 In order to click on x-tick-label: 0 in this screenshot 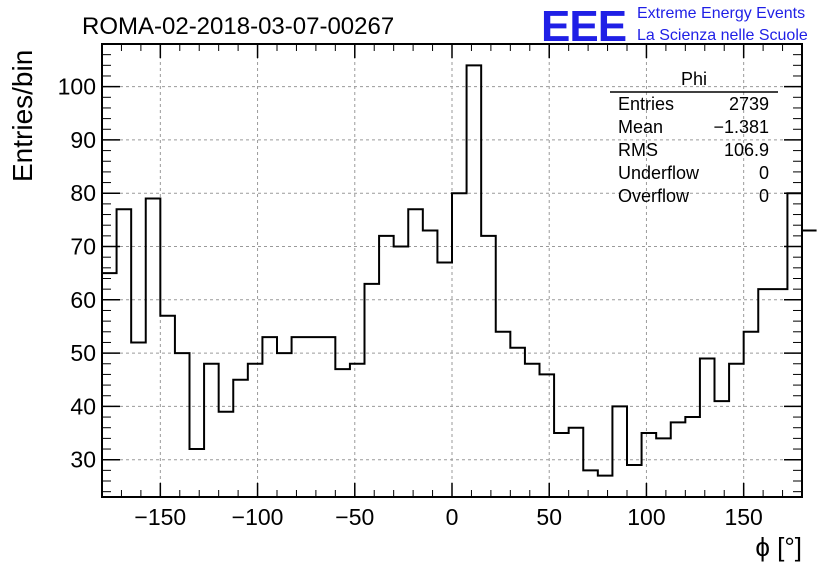, I will do `click(452, 517)`.